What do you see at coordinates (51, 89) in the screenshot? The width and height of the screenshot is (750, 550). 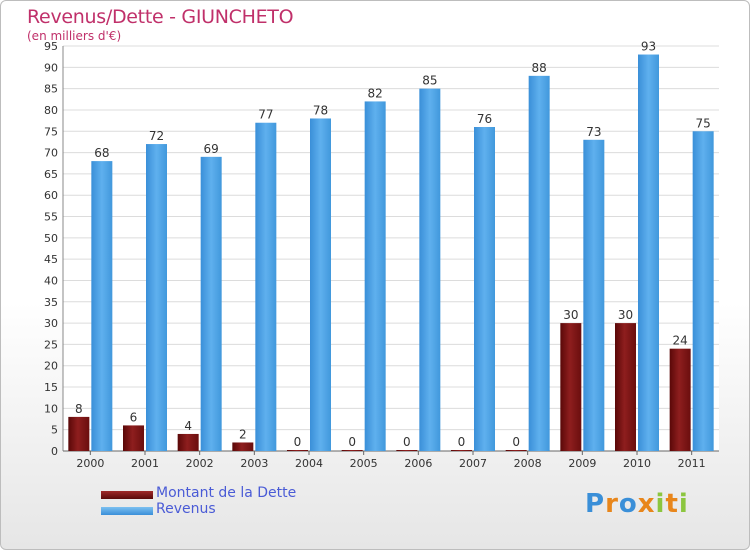 I see `y-tick-label: 85` at bounding box center [51, 89].